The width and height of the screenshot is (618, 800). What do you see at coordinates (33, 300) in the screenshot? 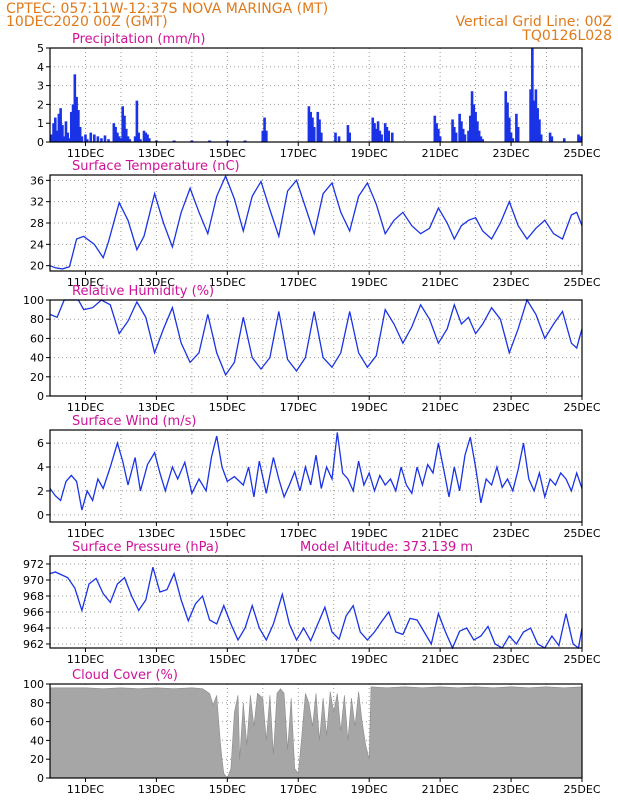
I see `y-tick-label: 100` at bounding box center [33, 300].